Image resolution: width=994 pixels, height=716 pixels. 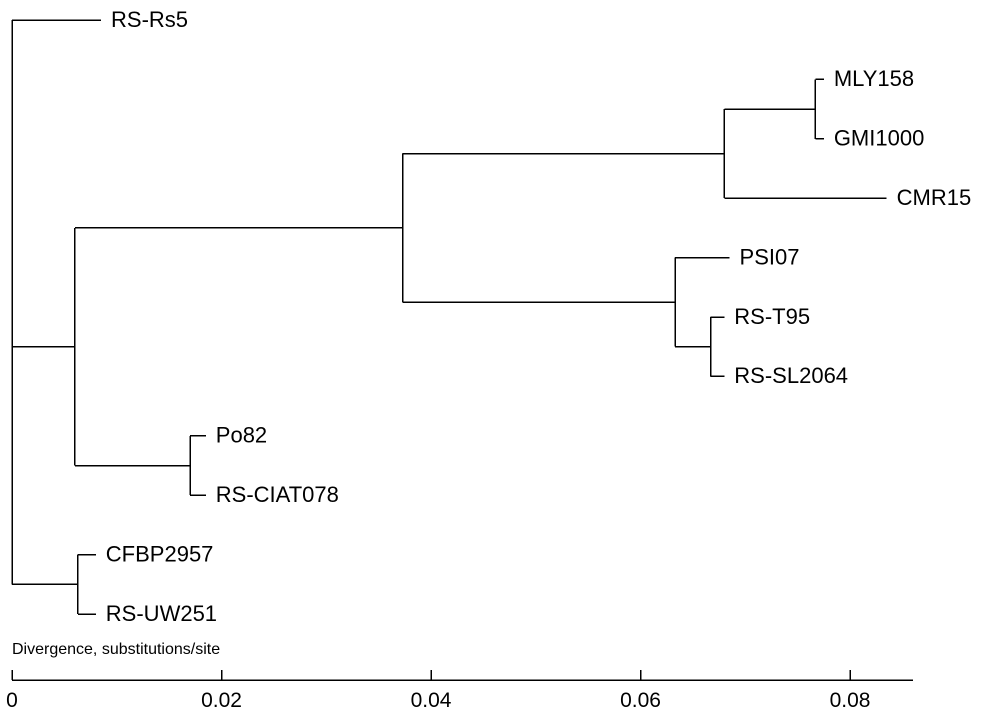 I want to click on leaf-label-sl2064: RS-SL2064, so click(x=791, y=375).